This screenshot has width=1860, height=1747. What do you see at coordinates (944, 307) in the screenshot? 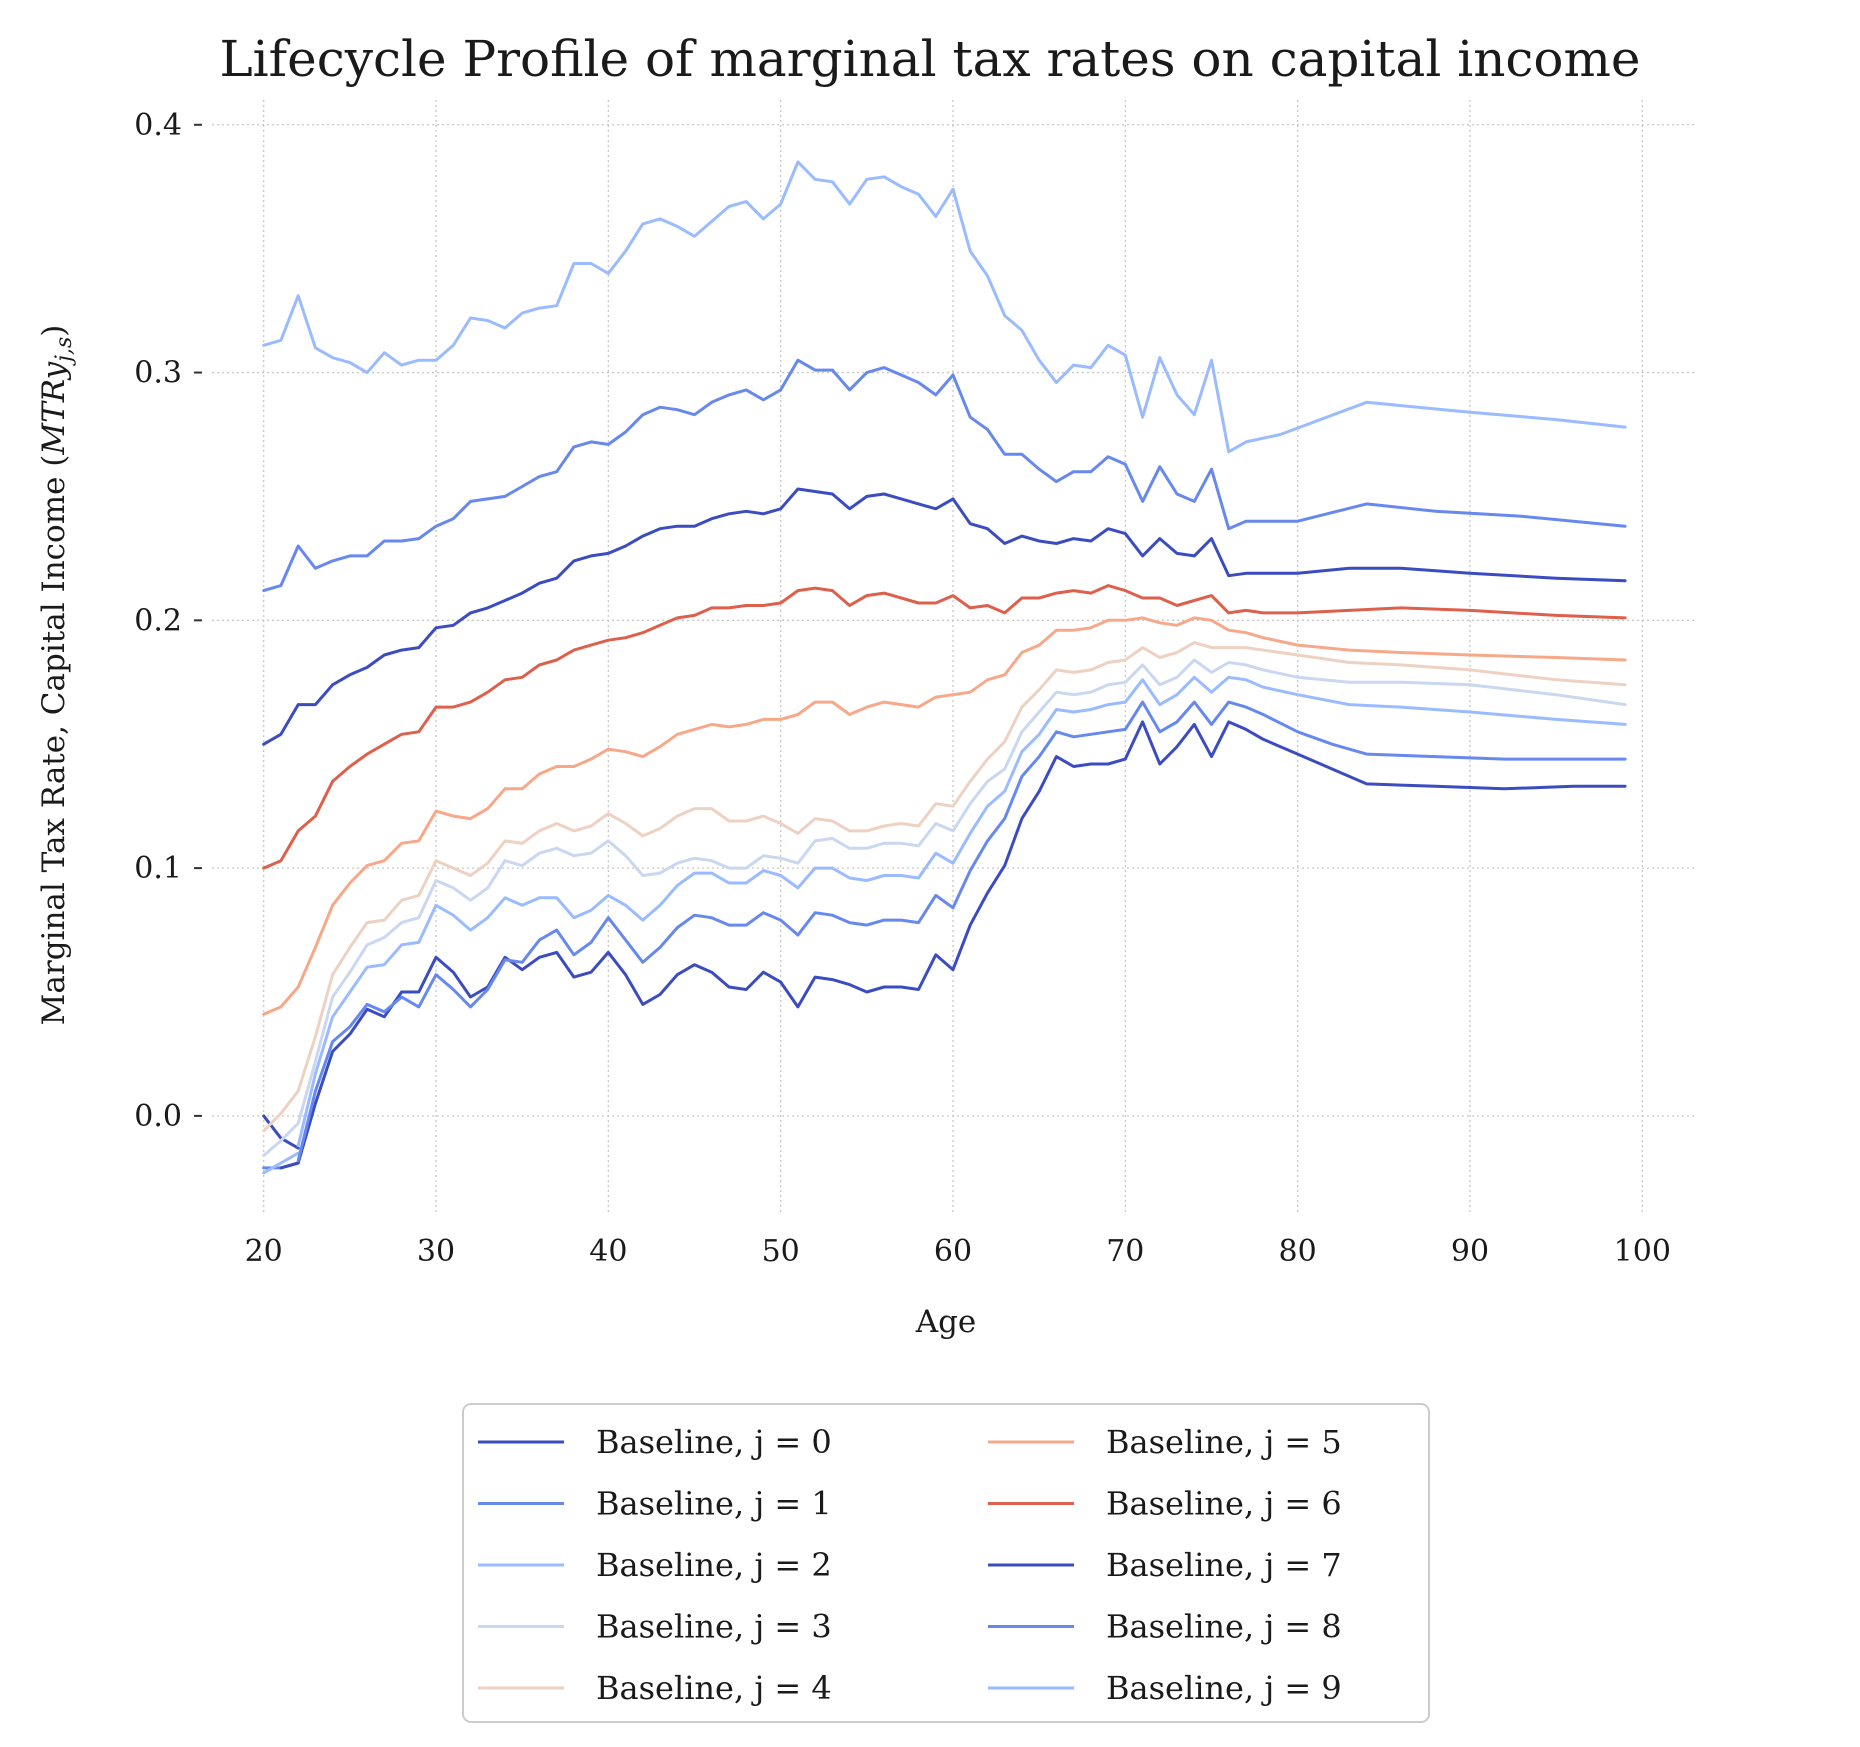
I see `series-line-j9` at bounding box center [944, 307].